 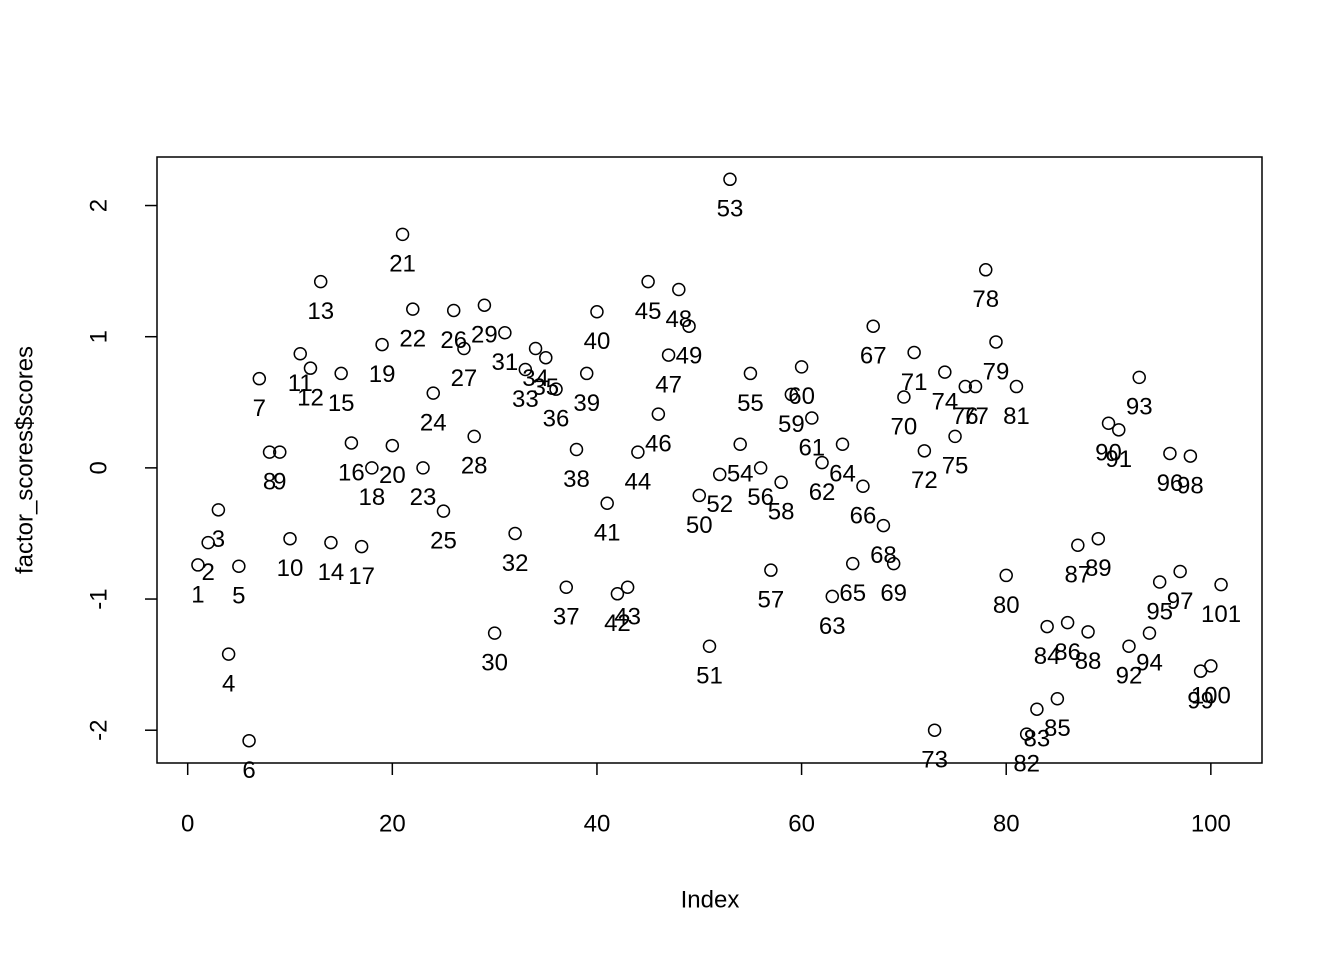 I want to click on point-label: 90, so click(x=1108, y=453).